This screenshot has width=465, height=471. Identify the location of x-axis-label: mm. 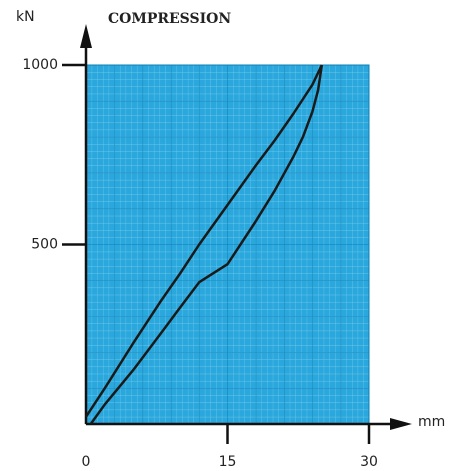
(431, 422).